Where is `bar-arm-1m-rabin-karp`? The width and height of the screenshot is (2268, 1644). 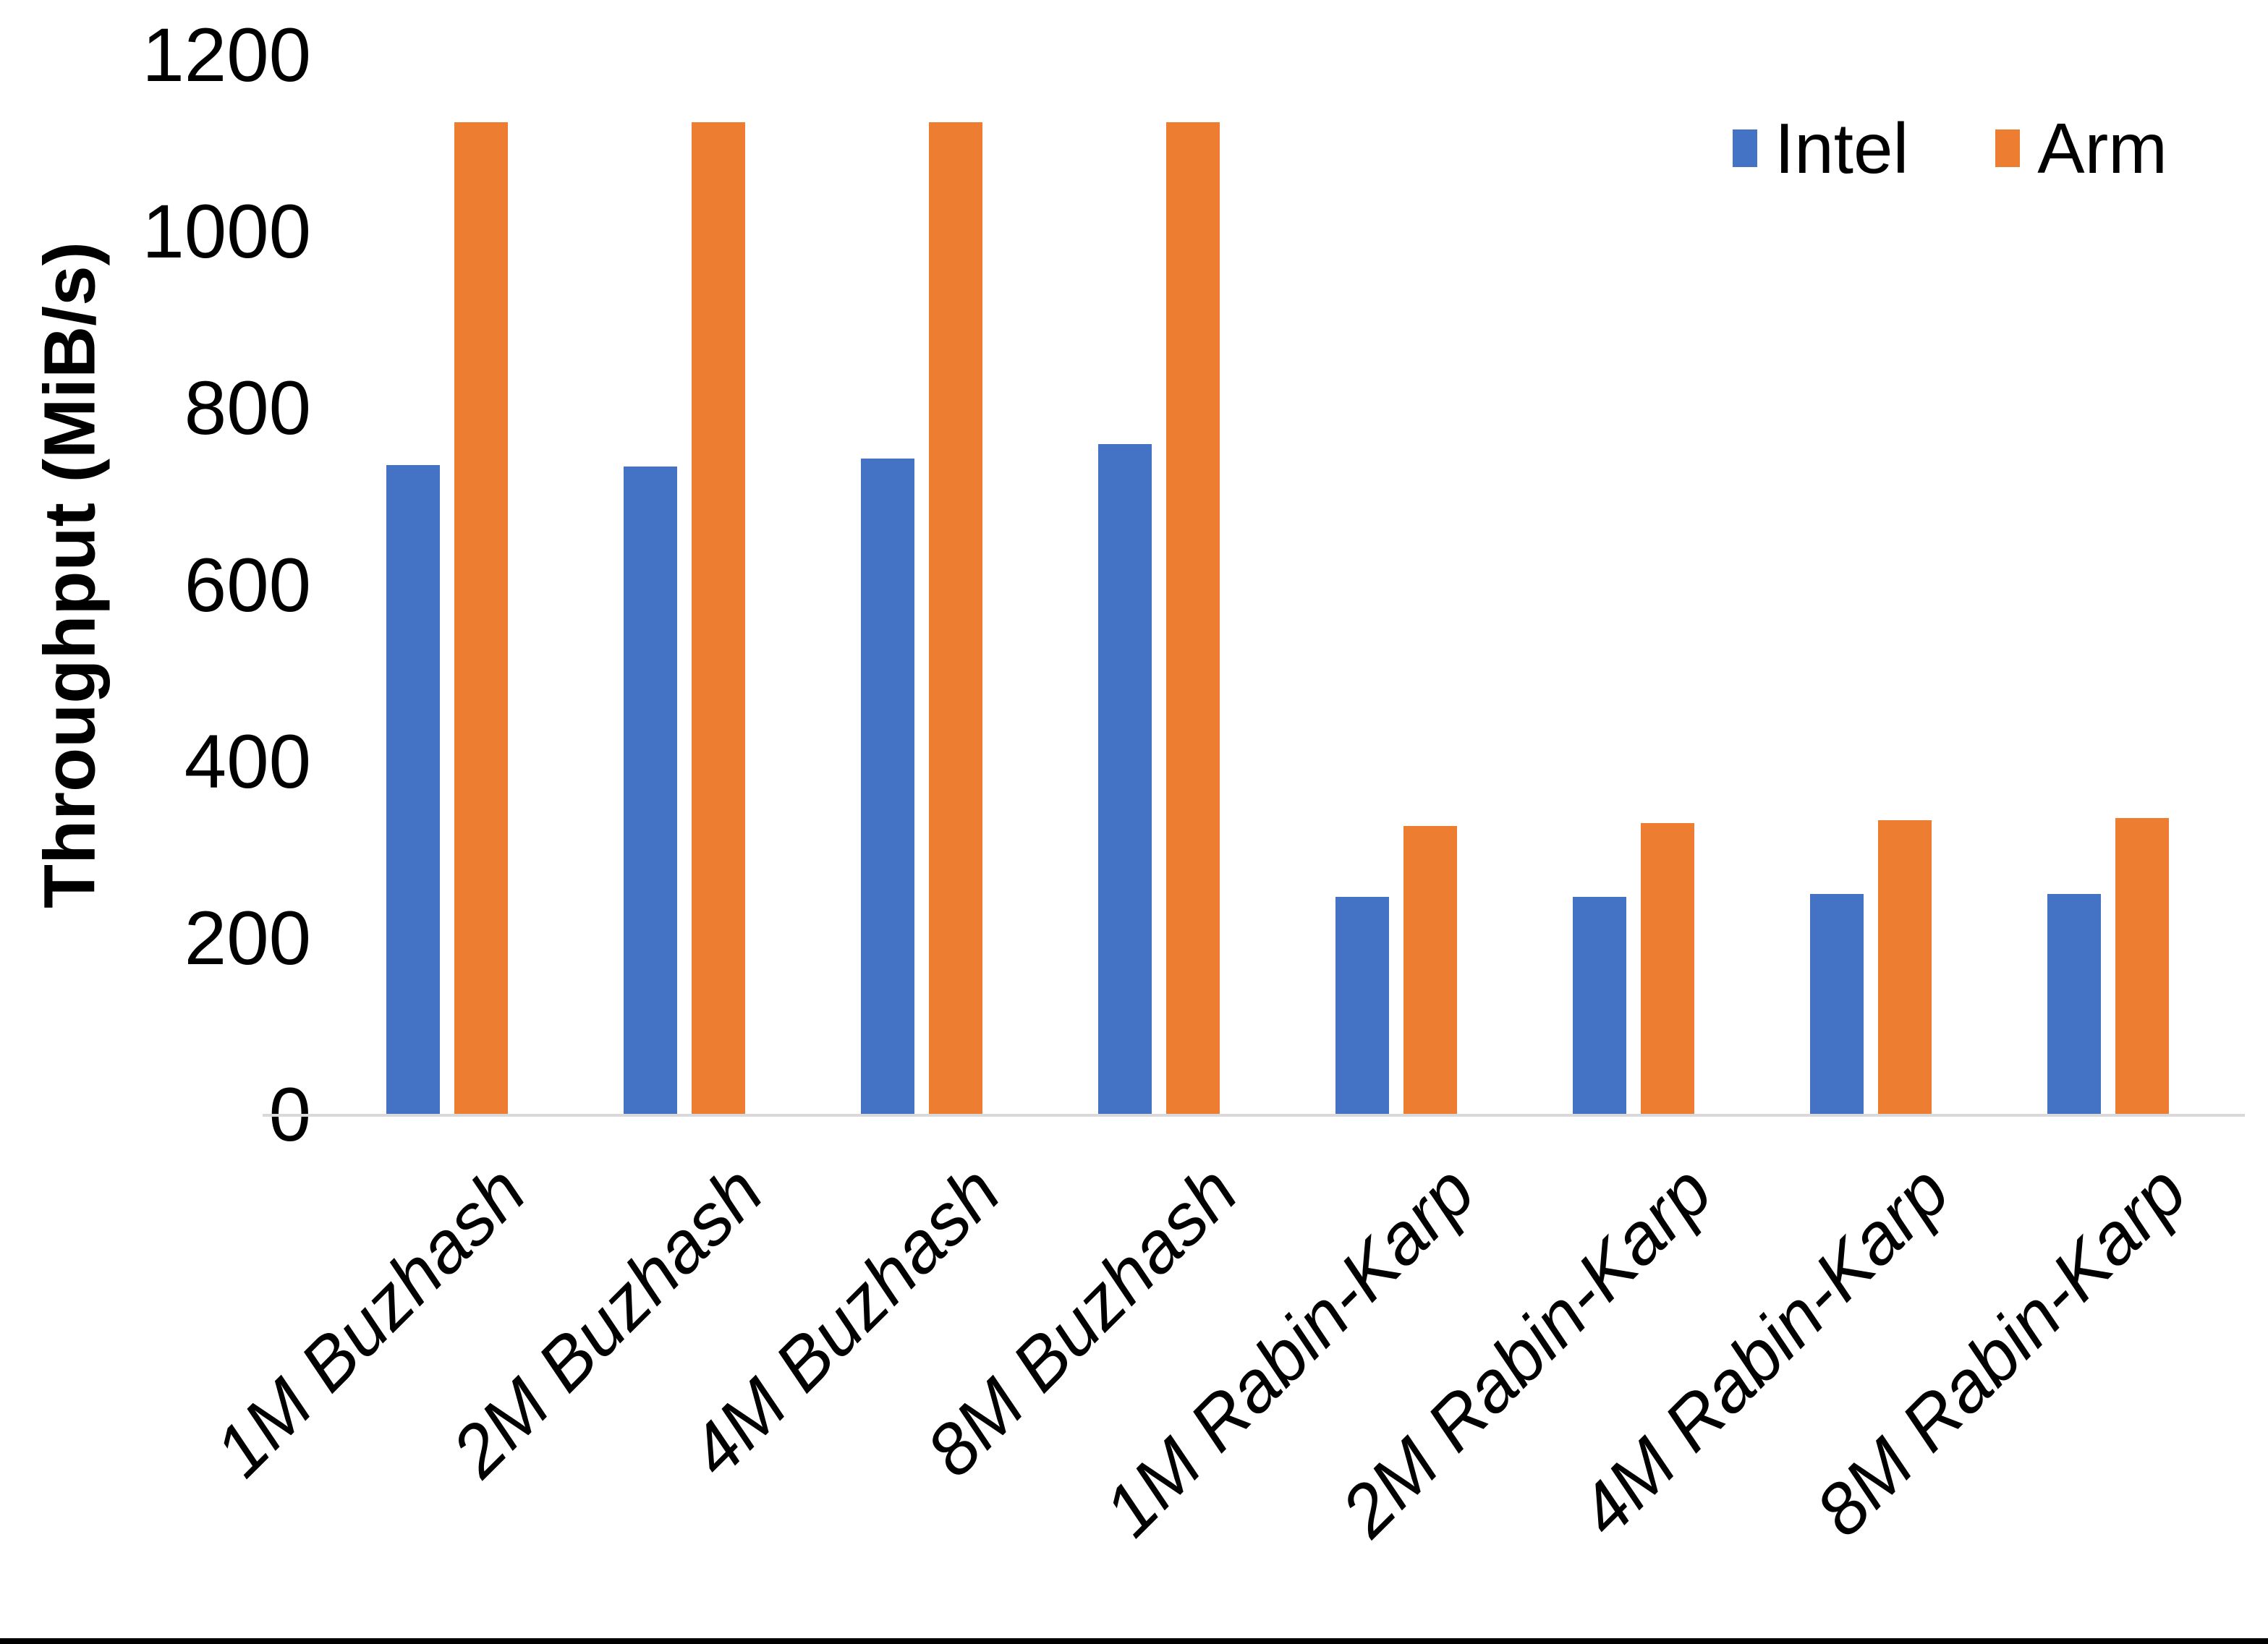
bar-arm-1m-rabin-karp is located at coordinates (1430, 970).